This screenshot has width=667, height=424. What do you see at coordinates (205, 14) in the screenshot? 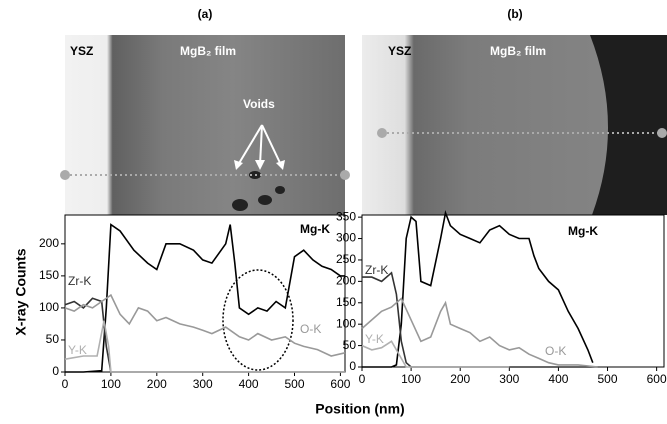
I see `panel-title: (a)` at bounding box center [205, 14].